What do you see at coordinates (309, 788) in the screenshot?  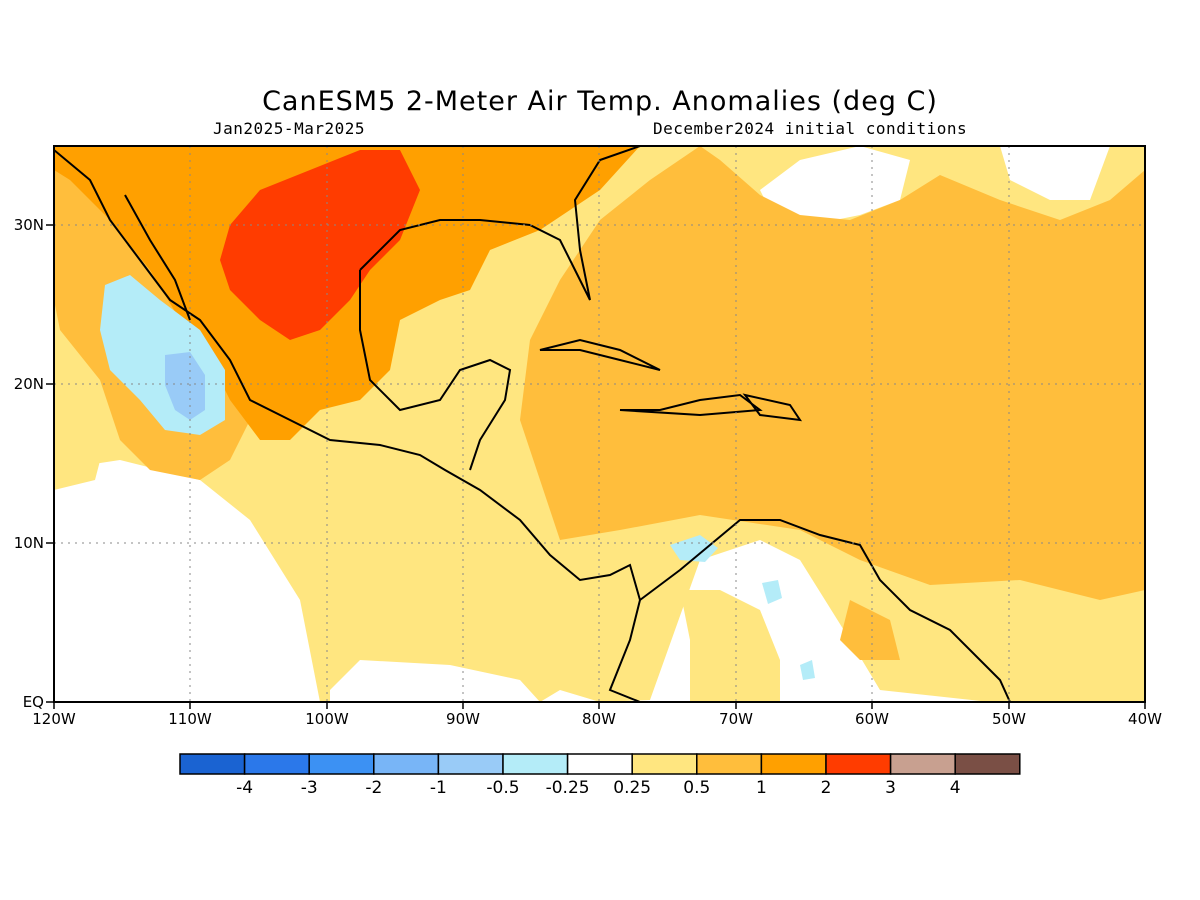 I see `colorbar-label: -3` at bounding box center [309, 788].